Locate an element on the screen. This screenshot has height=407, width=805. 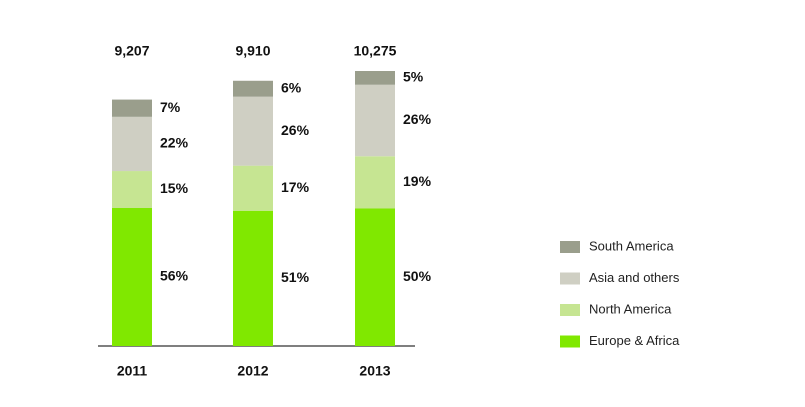
data-label: 50% is located at coordinates (417, 276).